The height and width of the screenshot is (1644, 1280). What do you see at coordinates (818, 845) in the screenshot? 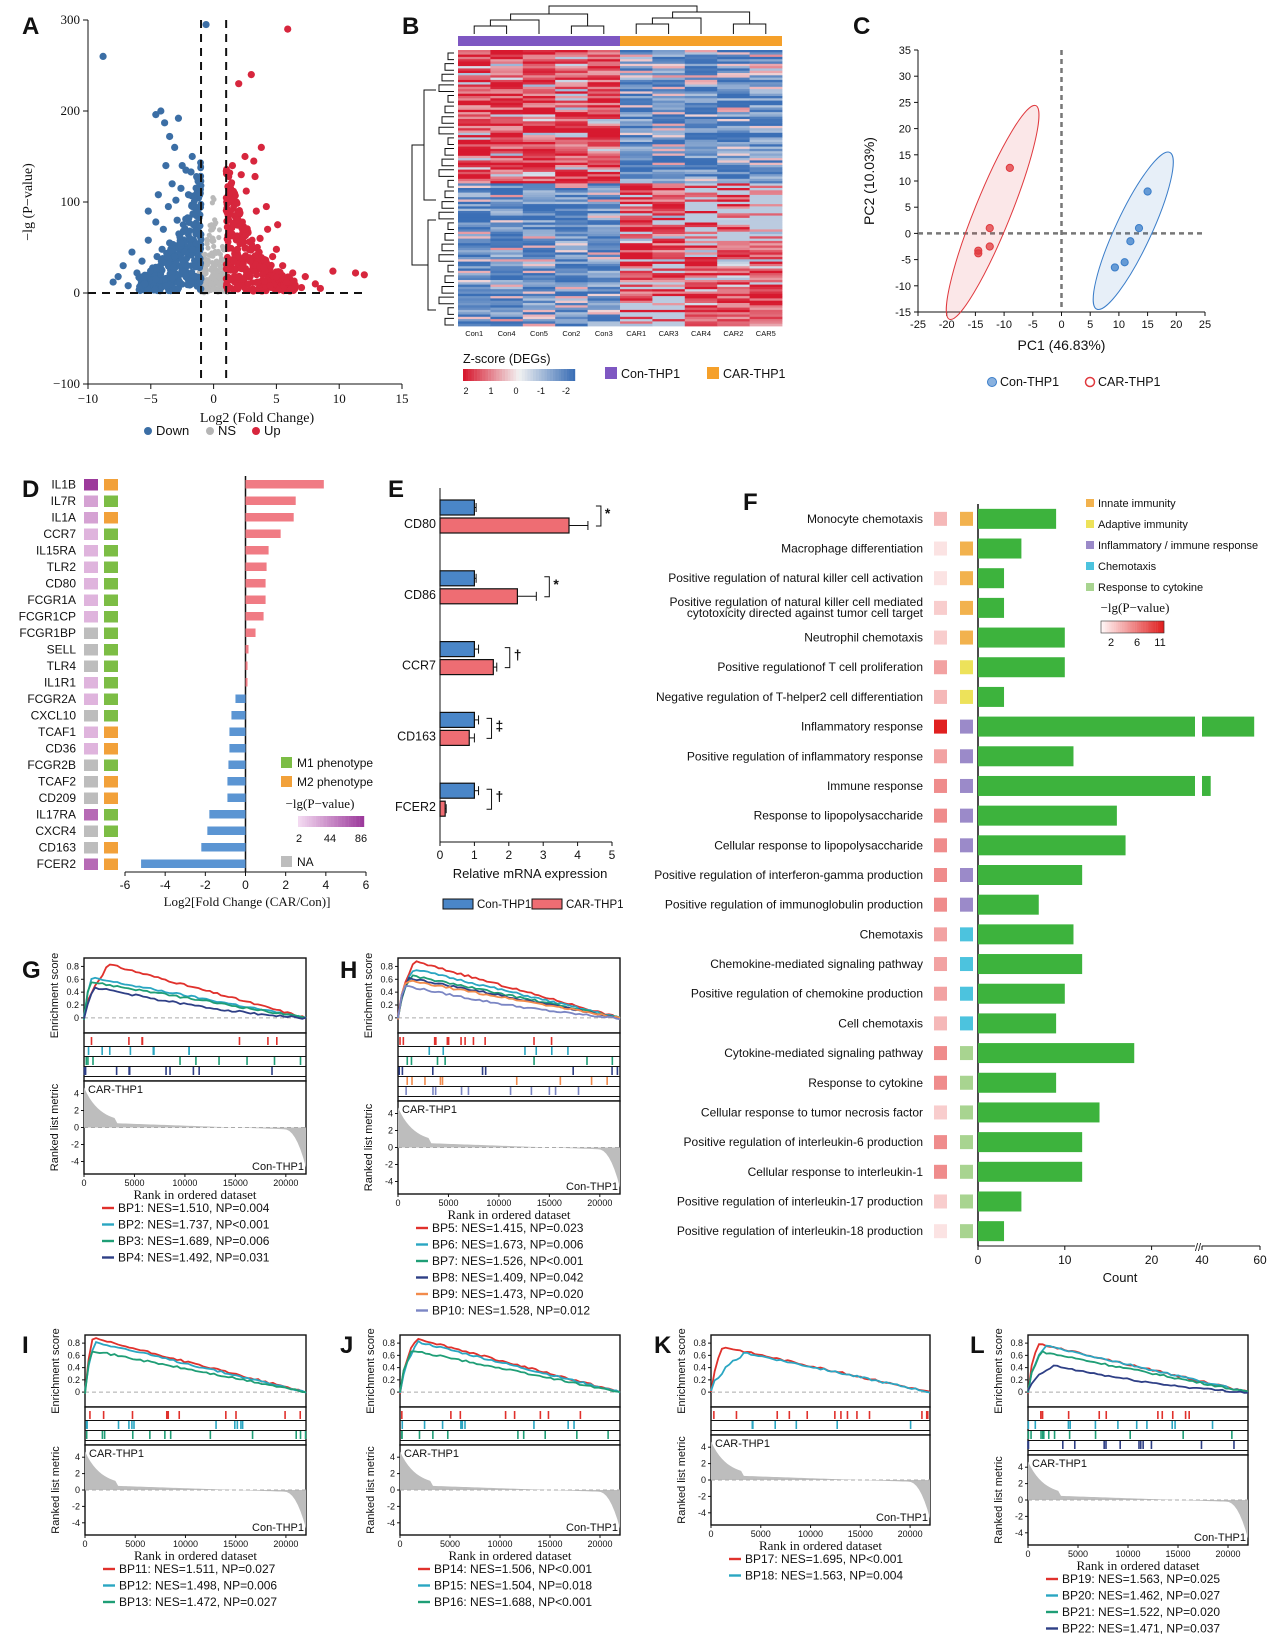
I see `term-label: Cellular response to lipopolysaccharide` at bounding box center [818, 845].